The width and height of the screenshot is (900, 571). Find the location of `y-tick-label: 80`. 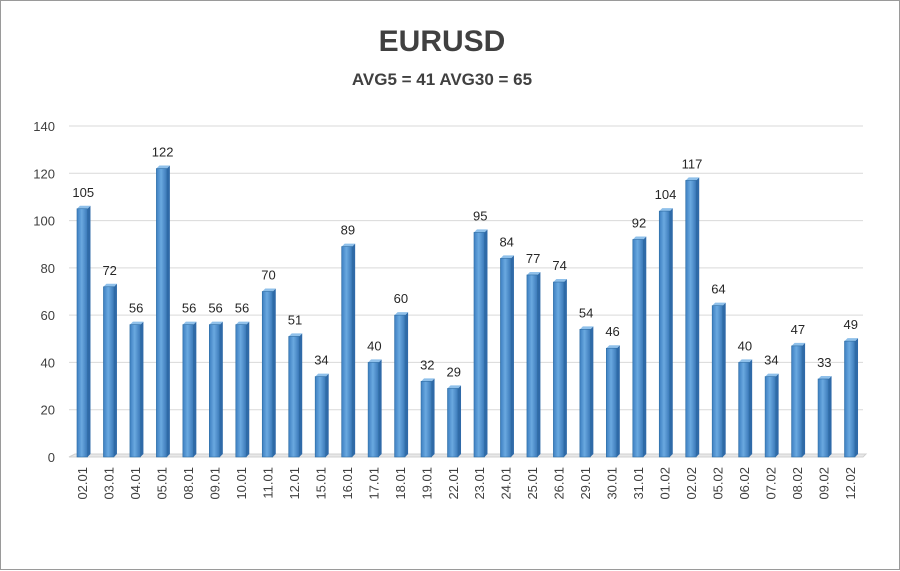

y-tick-label: 80 is located at coordinates (48, 268).